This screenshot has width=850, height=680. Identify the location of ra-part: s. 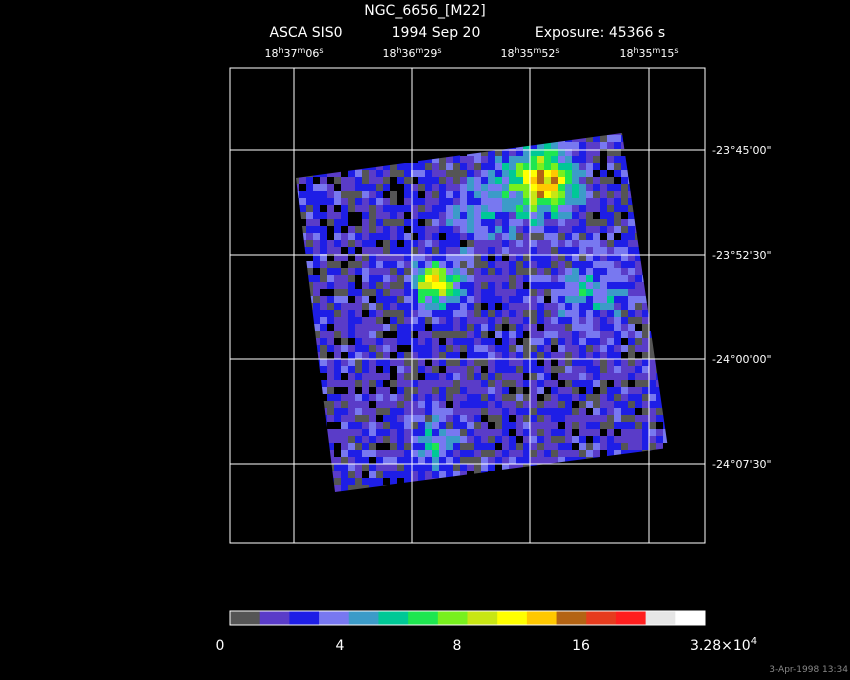
(321, 50).